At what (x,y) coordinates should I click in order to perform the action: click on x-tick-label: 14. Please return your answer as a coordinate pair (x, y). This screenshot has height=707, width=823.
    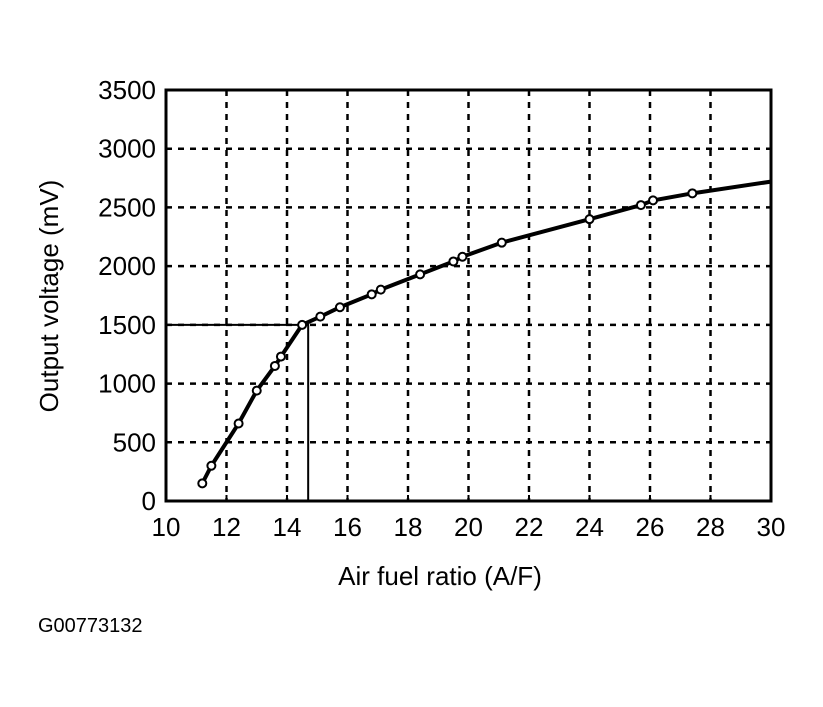
    Looking at the image, I should click on (287, 527).